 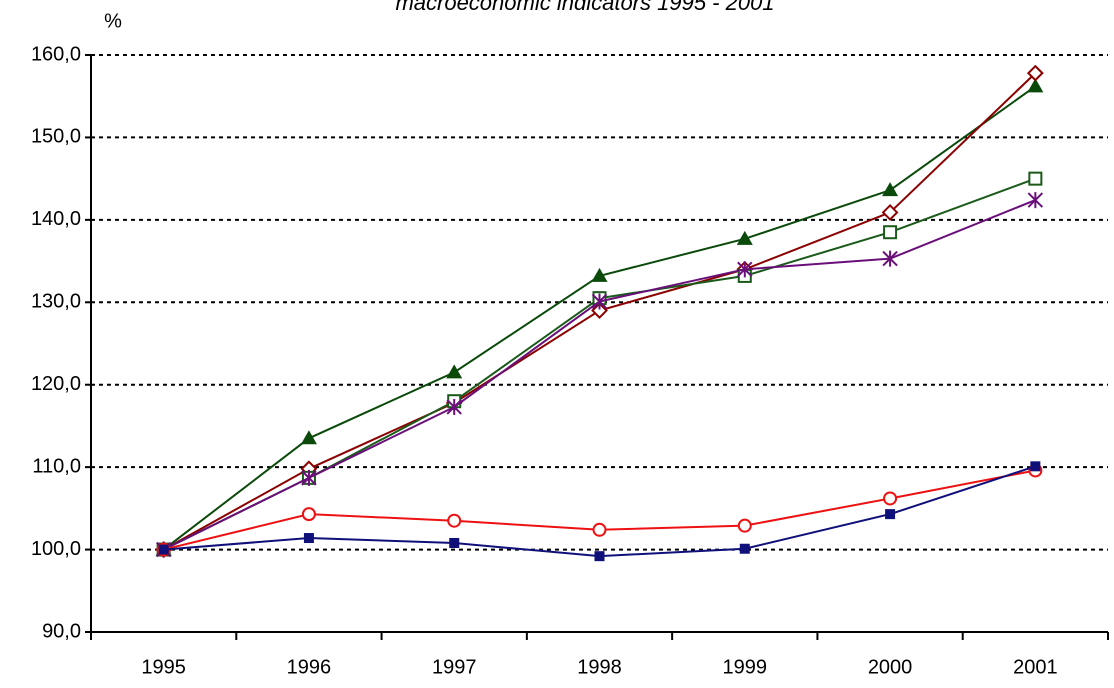 I want to click on y-tick-label: 110,0, so click(x=56, y=466).